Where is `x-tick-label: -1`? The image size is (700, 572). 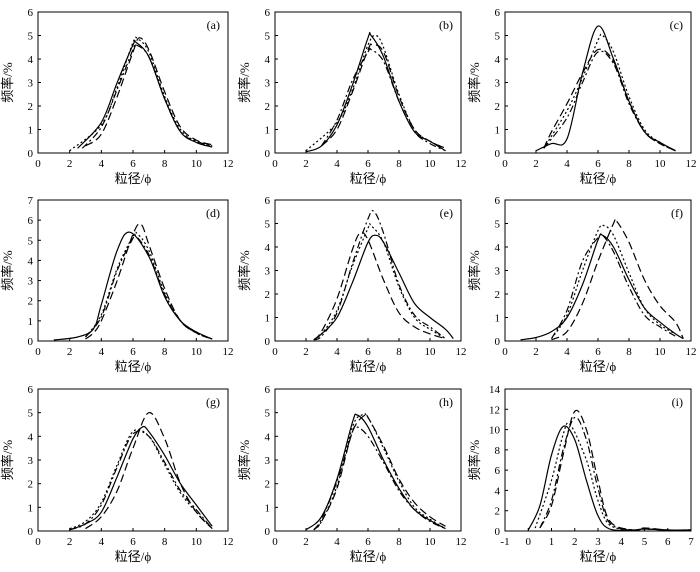
x-tick-label: -1 is located at coordinates (504, 542).